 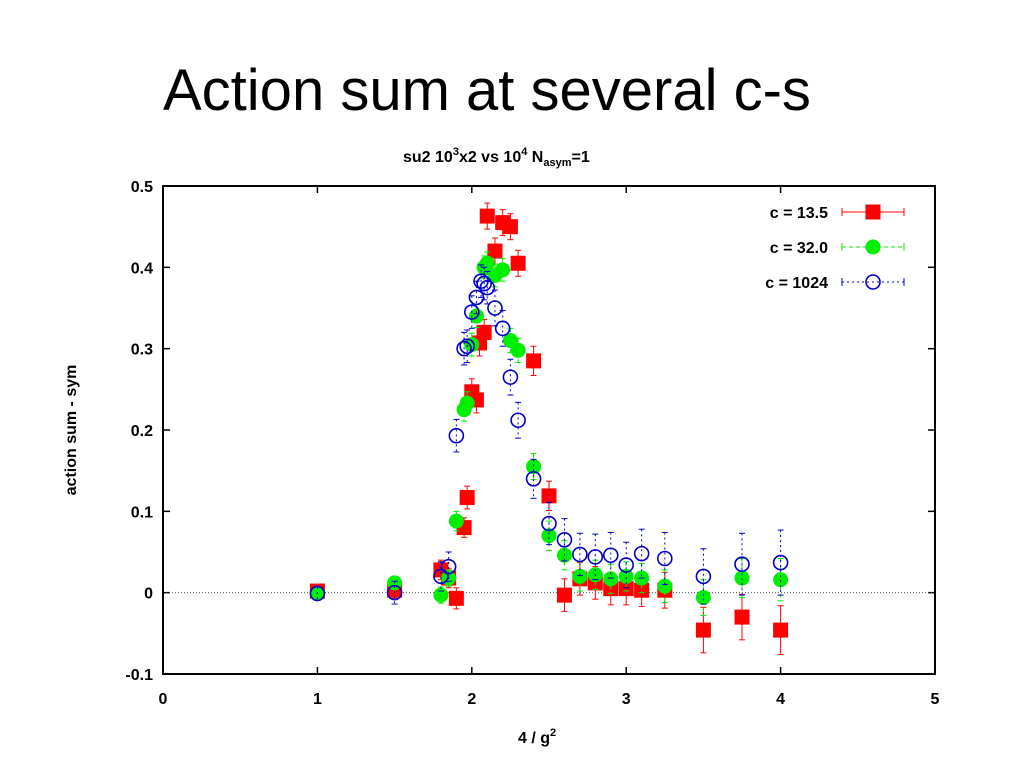 I want to click on svg-text: su2 103x2 vs 104 Nasym=1, so click(x=496, y=157).